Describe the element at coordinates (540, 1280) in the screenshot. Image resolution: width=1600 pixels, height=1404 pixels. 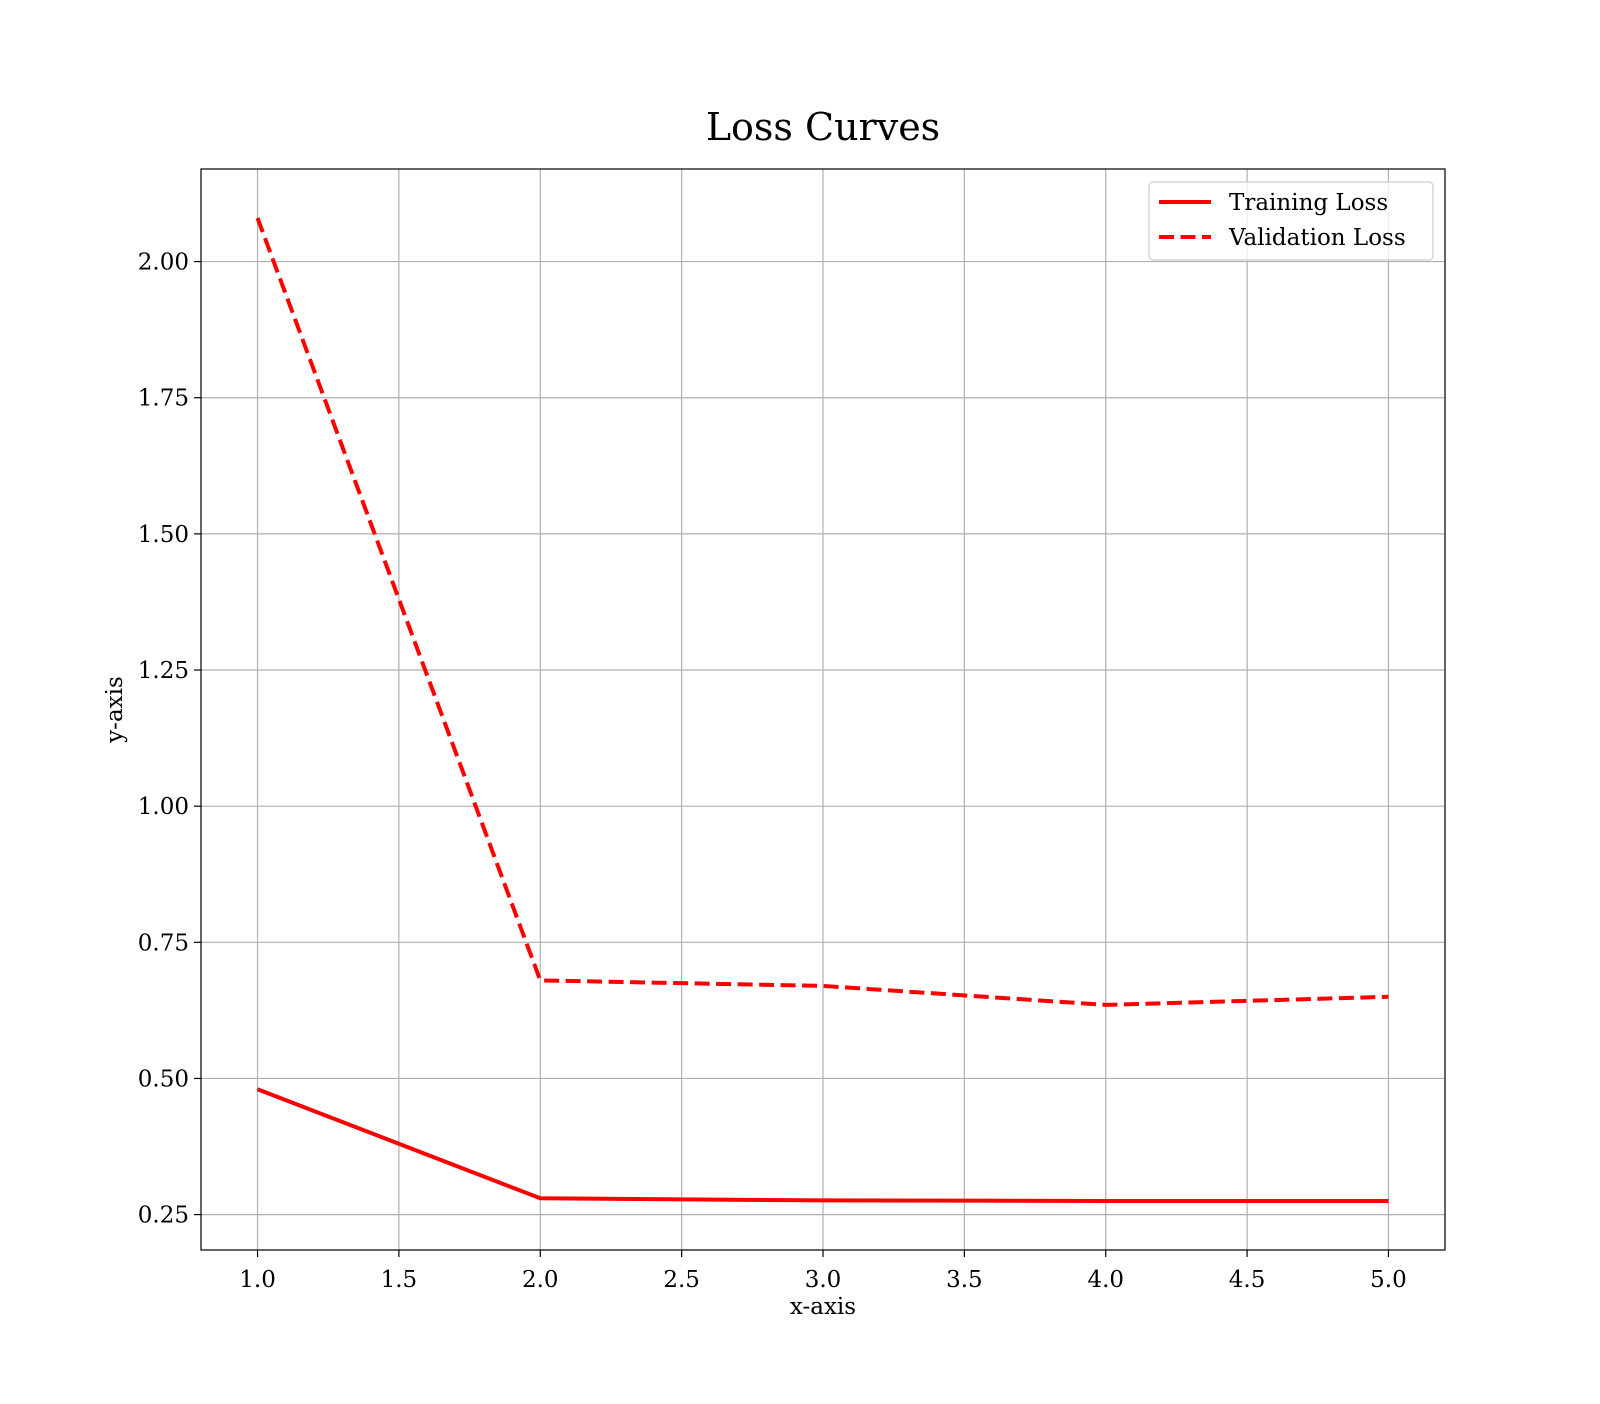
I see `x-tick-label: 2.0` at that location.